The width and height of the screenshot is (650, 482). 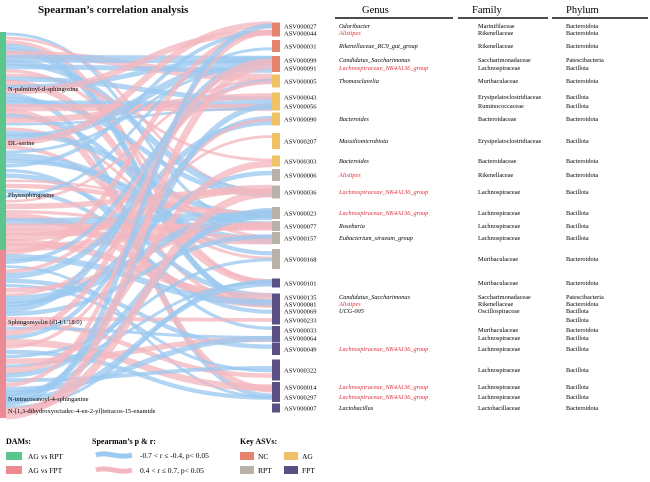 I want to click on metabolite-label: N-palmitoyl-d-sphingosine, so click(x=43, y=89).